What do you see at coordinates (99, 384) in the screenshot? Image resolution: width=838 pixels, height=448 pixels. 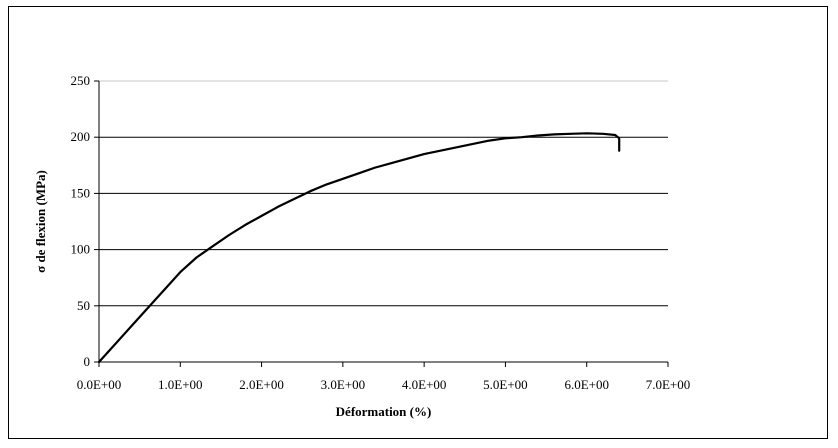 I see `x-tick-label: 0.0E+00` at bounding box center [99, 384].